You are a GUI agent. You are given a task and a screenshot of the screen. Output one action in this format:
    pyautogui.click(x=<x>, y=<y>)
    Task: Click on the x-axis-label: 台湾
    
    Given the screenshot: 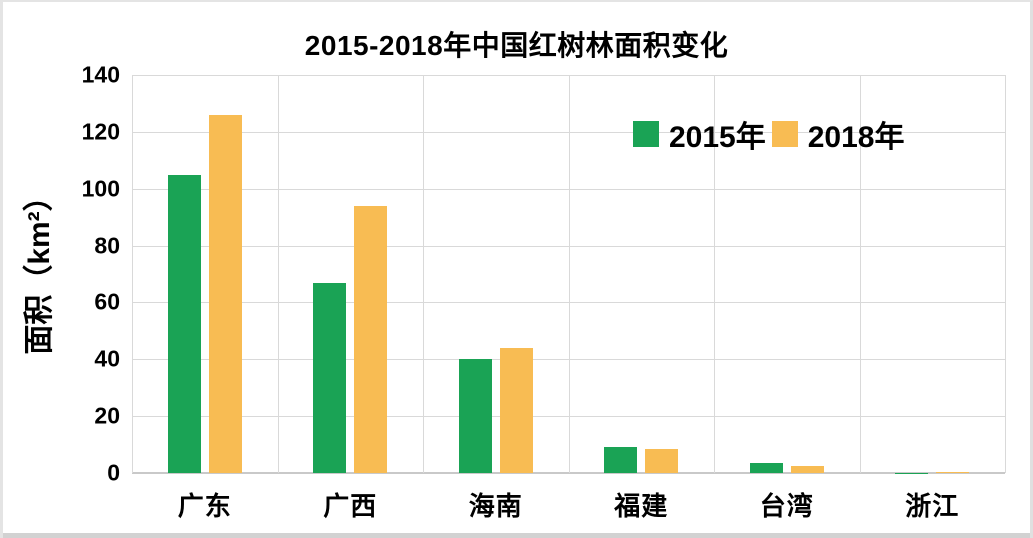 What is the action you would take?
    pyautogui.click(x=786, y=506)
    